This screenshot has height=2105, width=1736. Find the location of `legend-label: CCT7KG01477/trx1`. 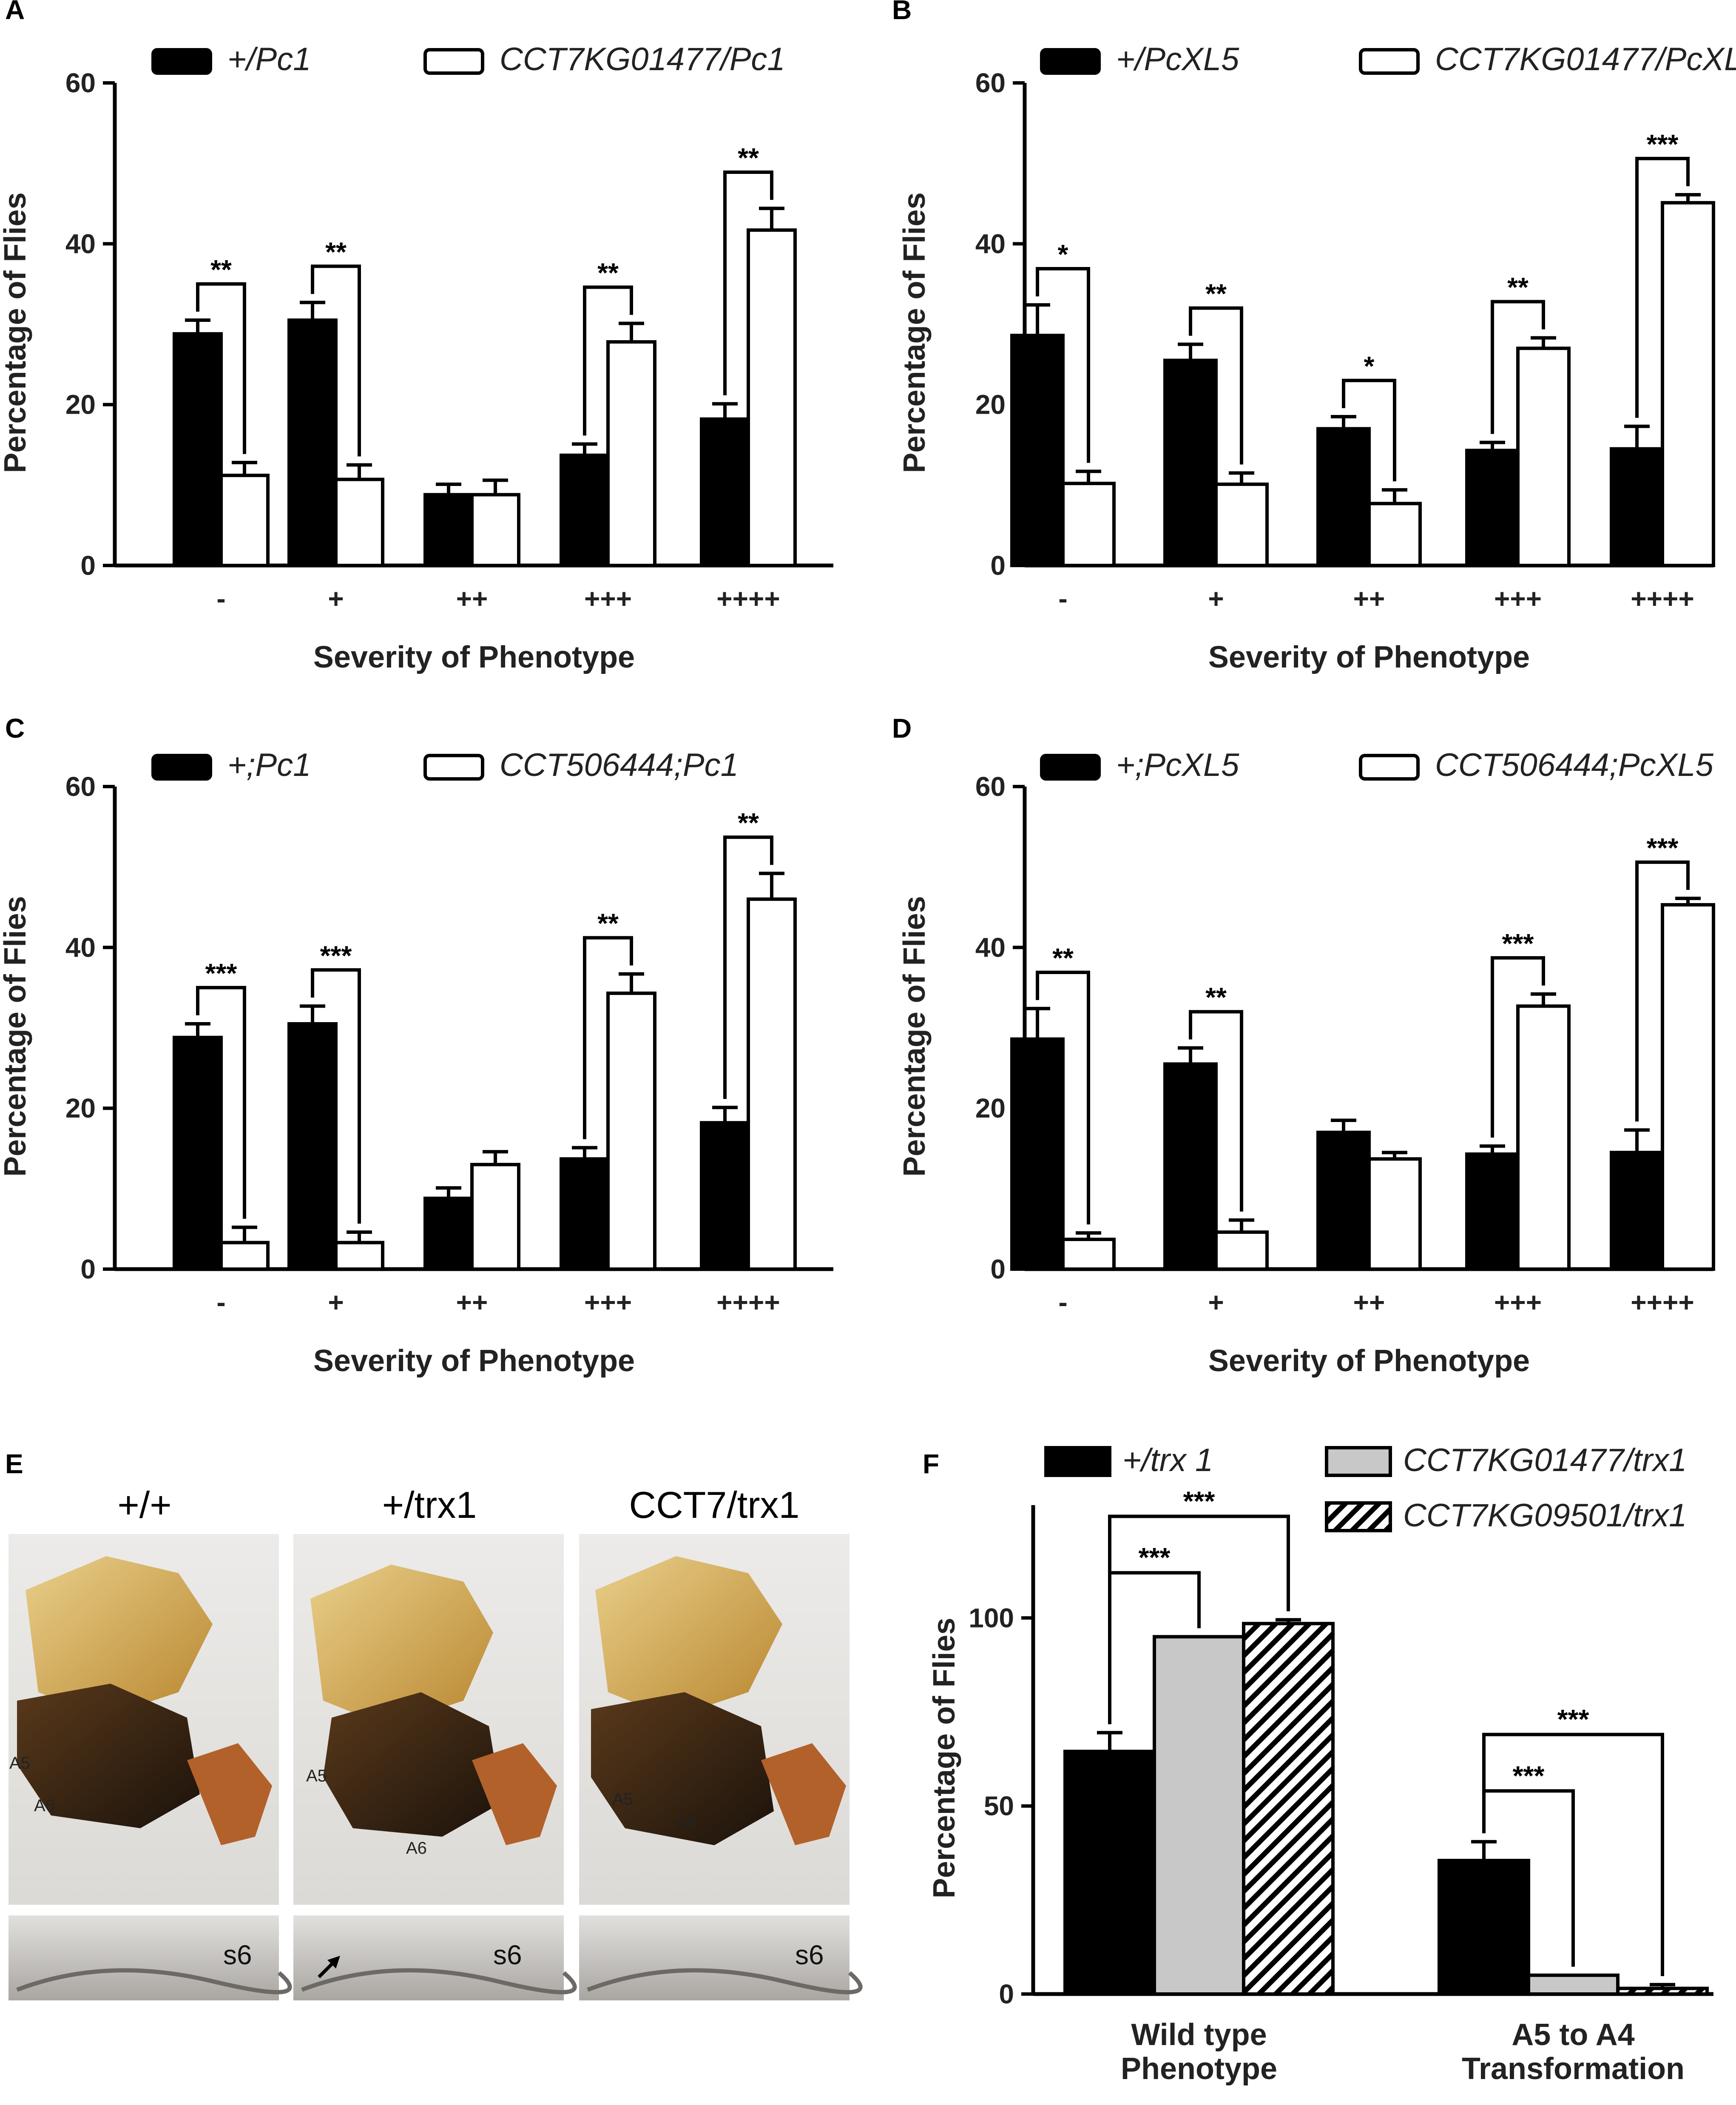

legend-label: CCT7KG01477/trx1 is located at coordinates (1545, 1460).